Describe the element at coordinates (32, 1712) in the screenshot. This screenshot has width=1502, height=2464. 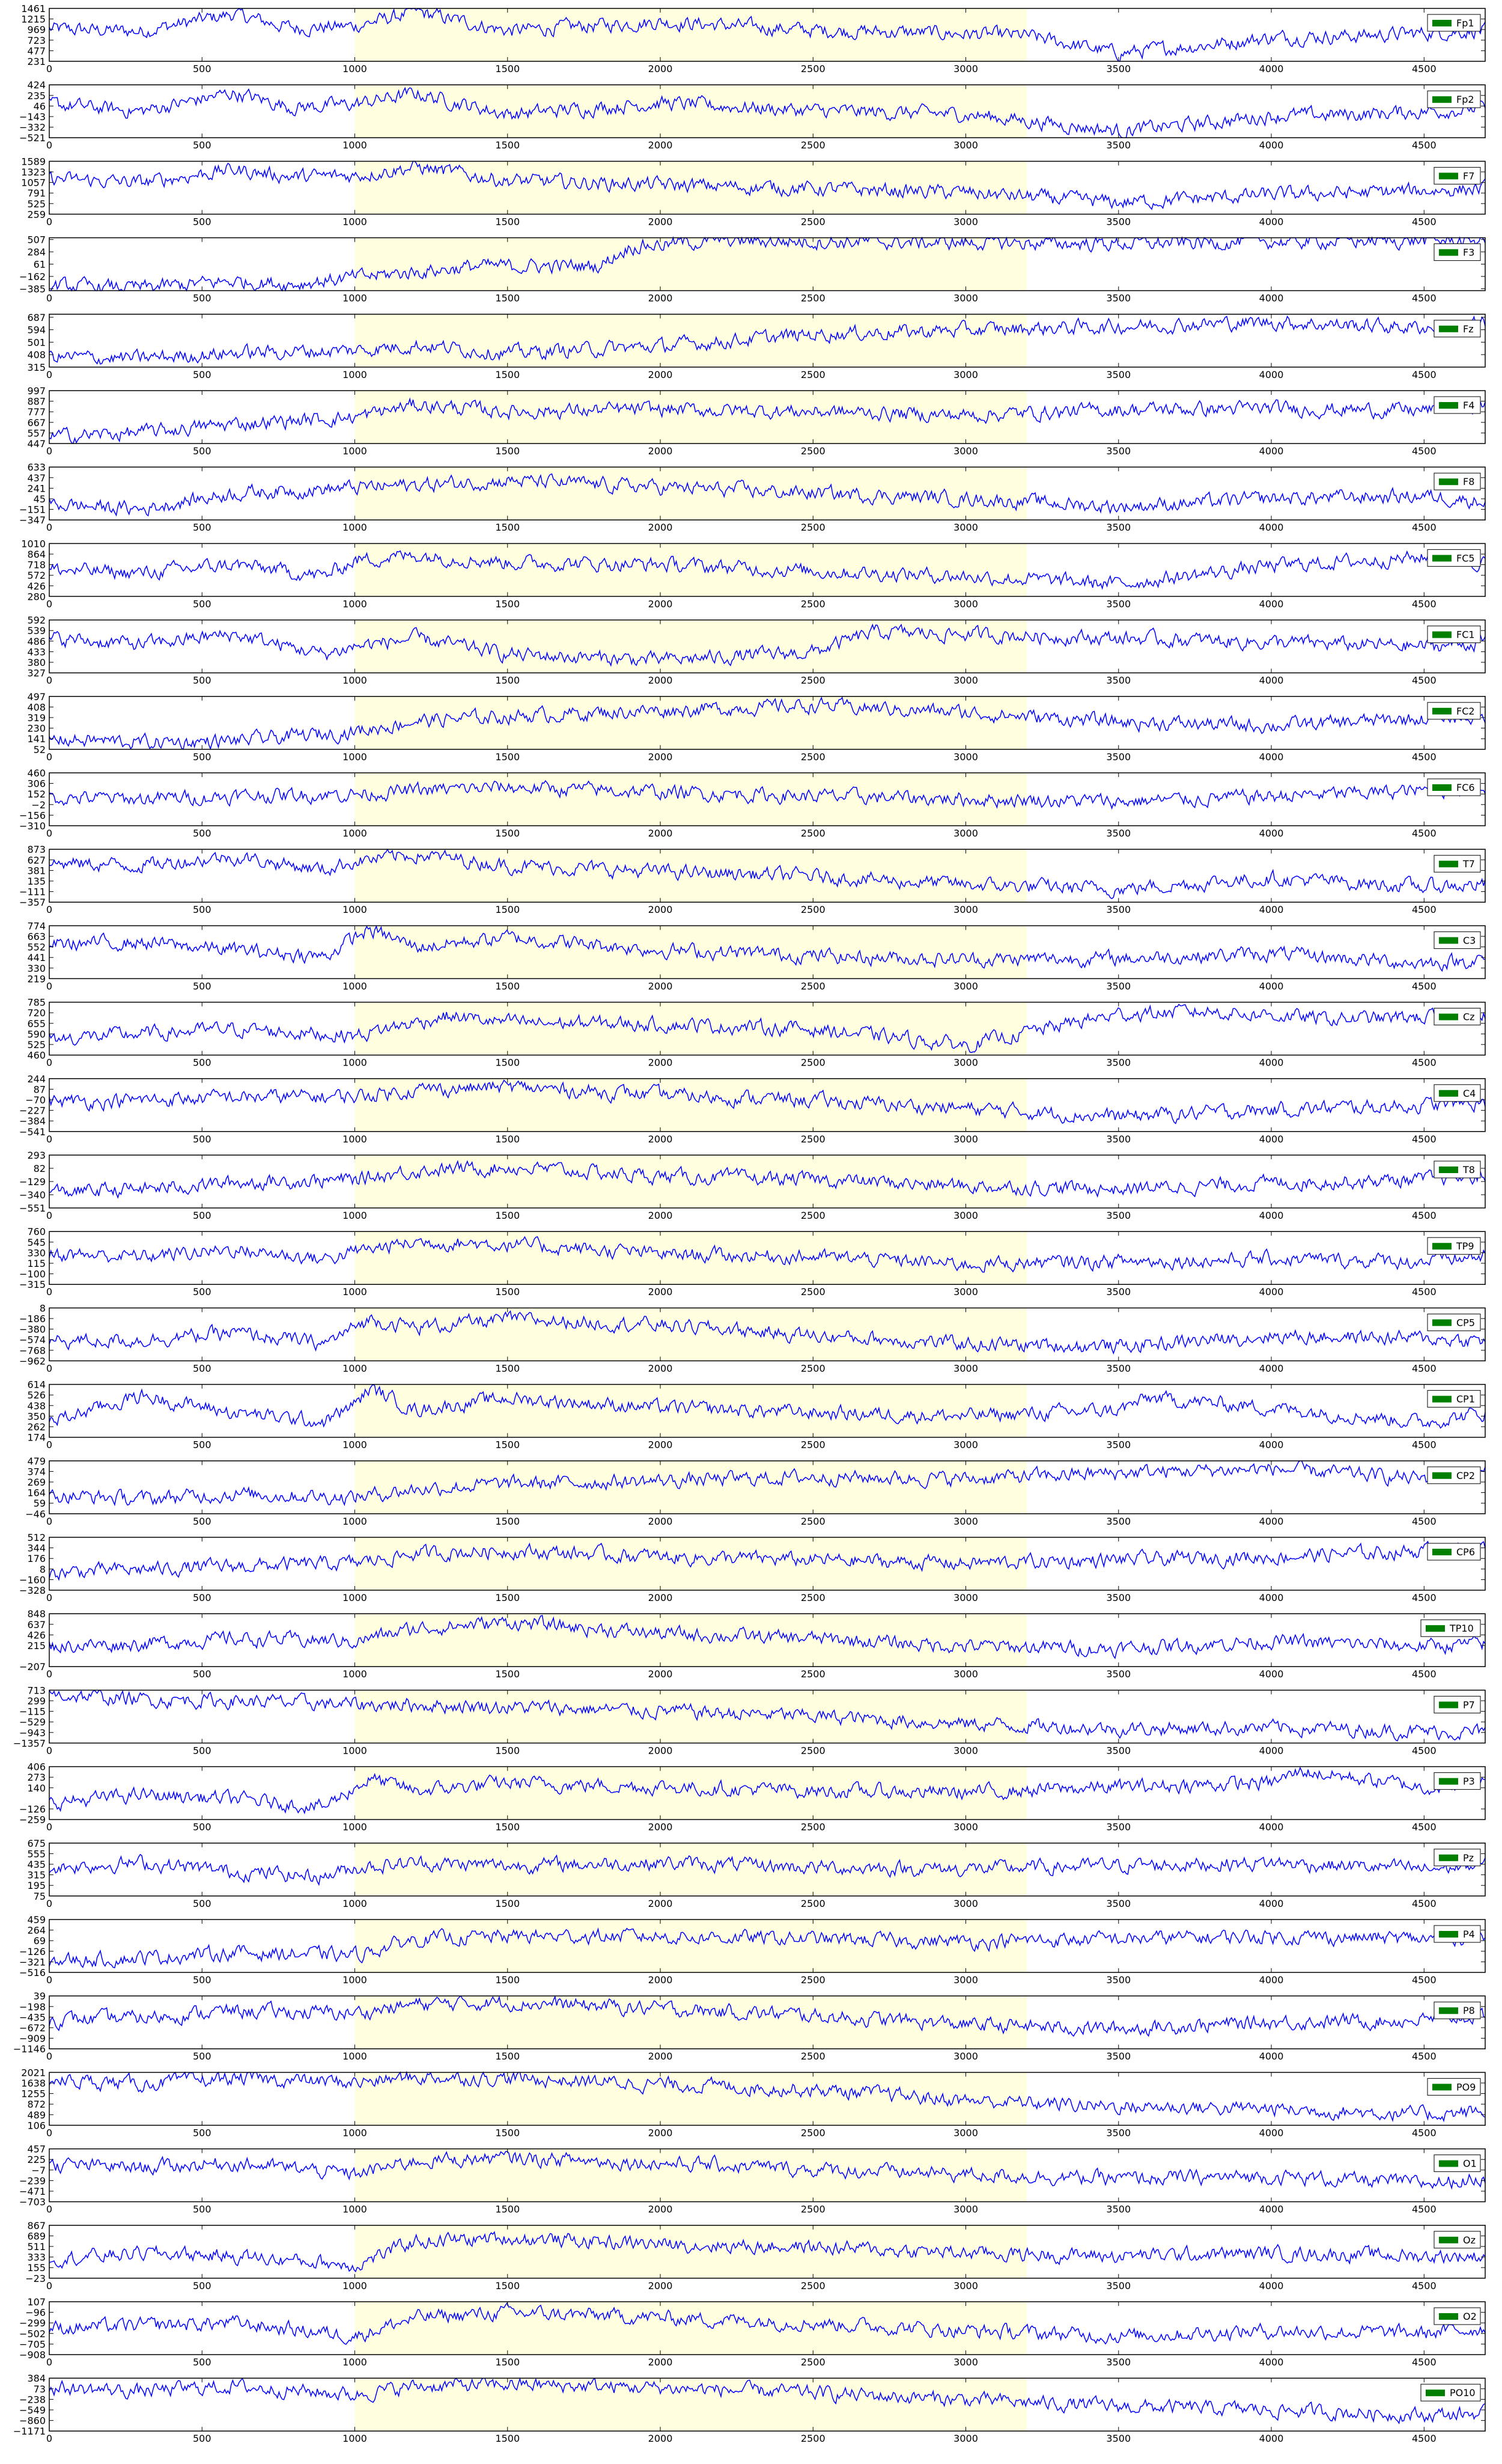
I see `y-tick-label: −115` at that location.